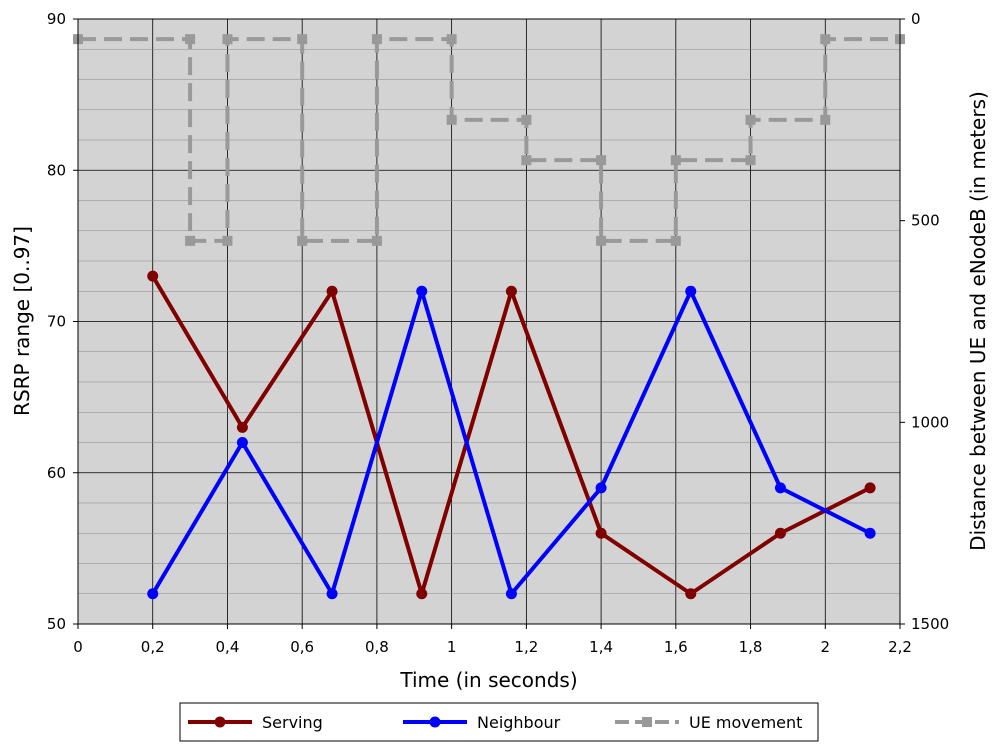 Image resolution: width=1000 pixels, height=754 pixels. What do you see at coordinates (292, 722) in the screenshot?
I see `legend-label-serving: Serving` at bounding box center [292, 722].